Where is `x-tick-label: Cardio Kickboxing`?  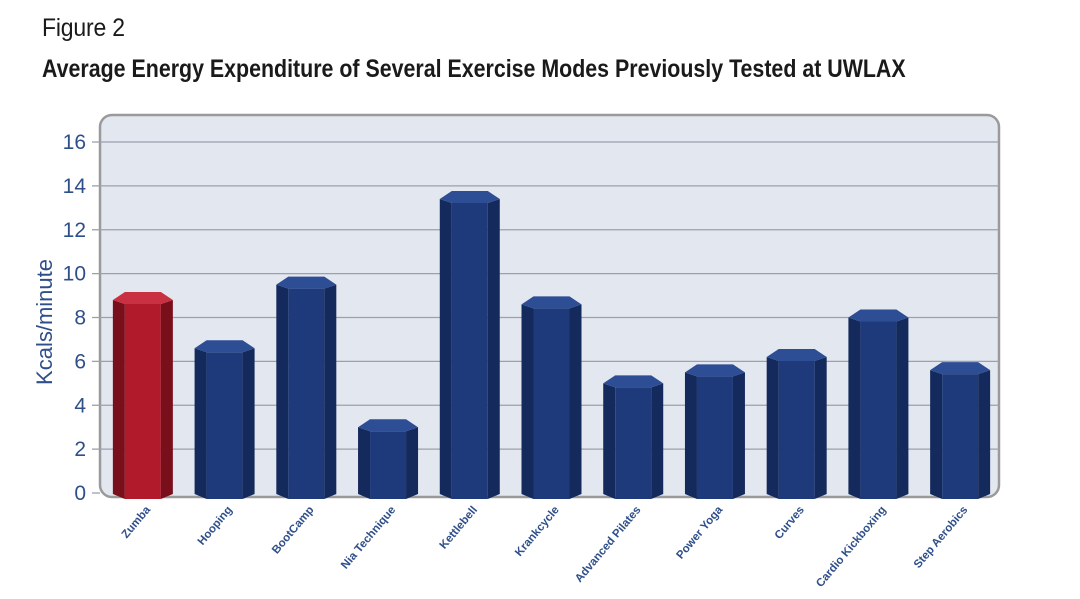
x-tick-label: Cardio Kickboxing is located at coordinates (851, 547).